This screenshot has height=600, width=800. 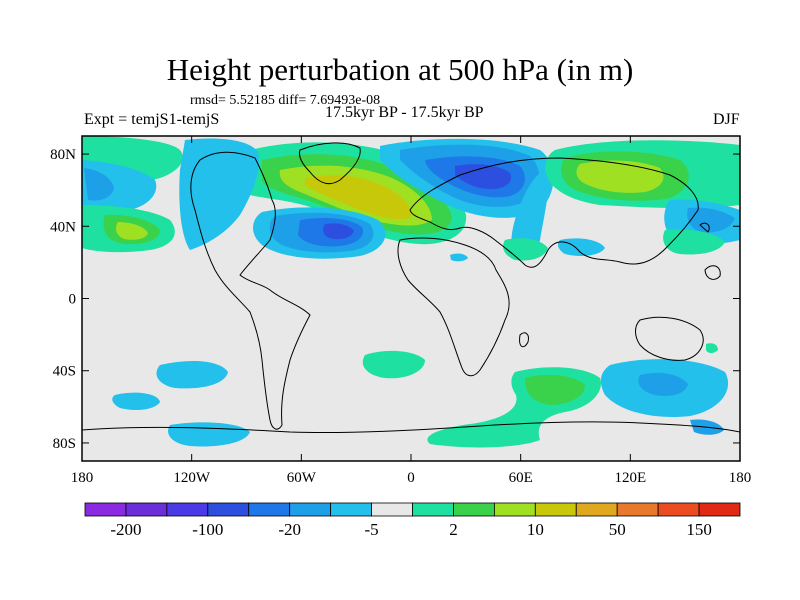 What do you see at coordinates (63, 227) in the screenshot?
I see `lat-tick-label: 40N` at bounding box center [63, 227].